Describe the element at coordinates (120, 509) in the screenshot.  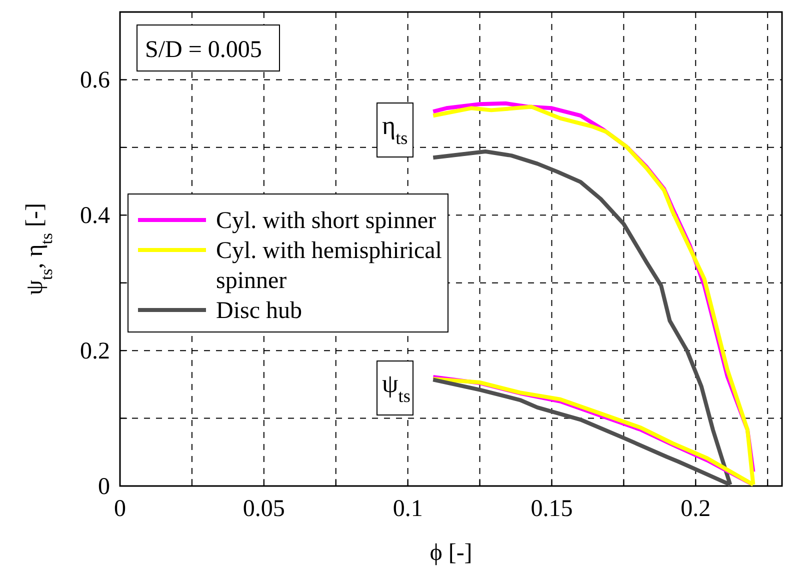
I see `x-tick-label: 0` at that location.